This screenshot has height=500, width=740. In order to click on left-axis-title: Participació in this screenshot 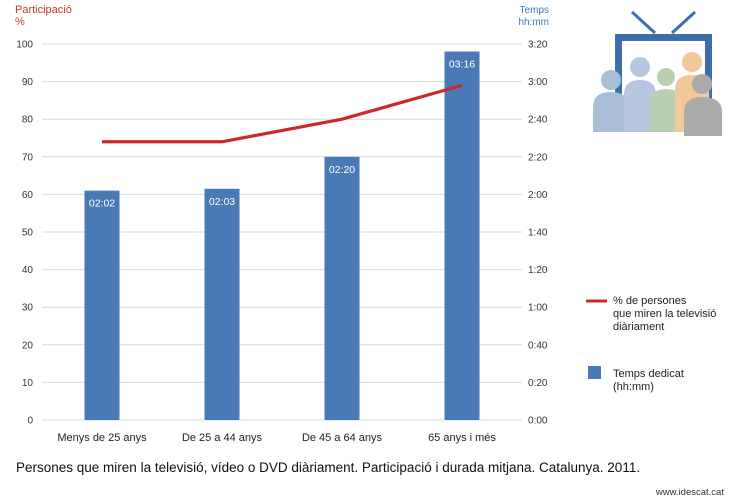, I will do `click(43, 10)`.